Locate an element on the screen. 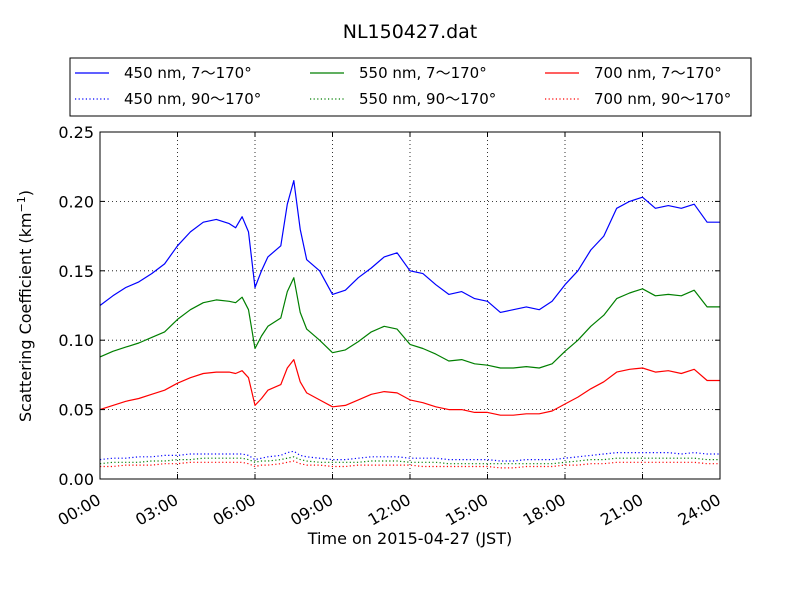 The image size is (800, 600). legend-label-1: 550 nm, 7～170° is located at coordinates (423, 73).